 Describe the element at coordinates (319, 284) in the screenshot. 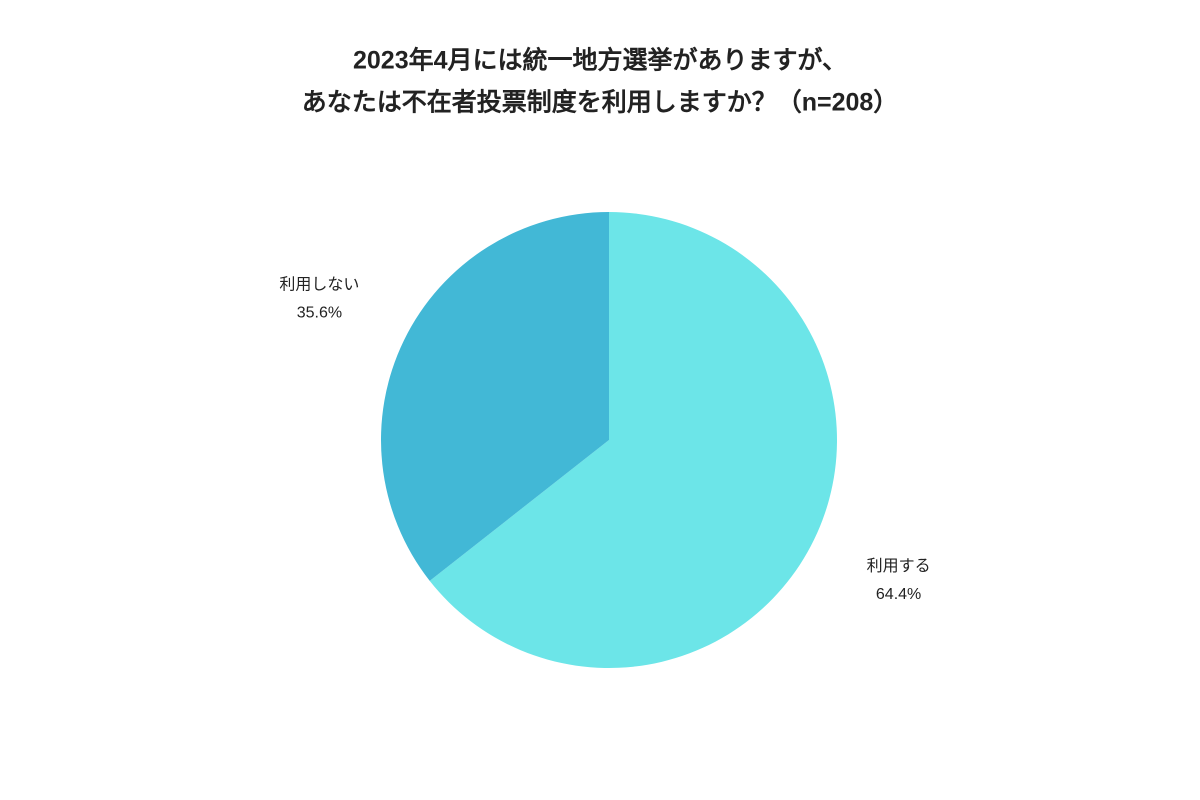

I see `slice-label: 利用しない` at that location.